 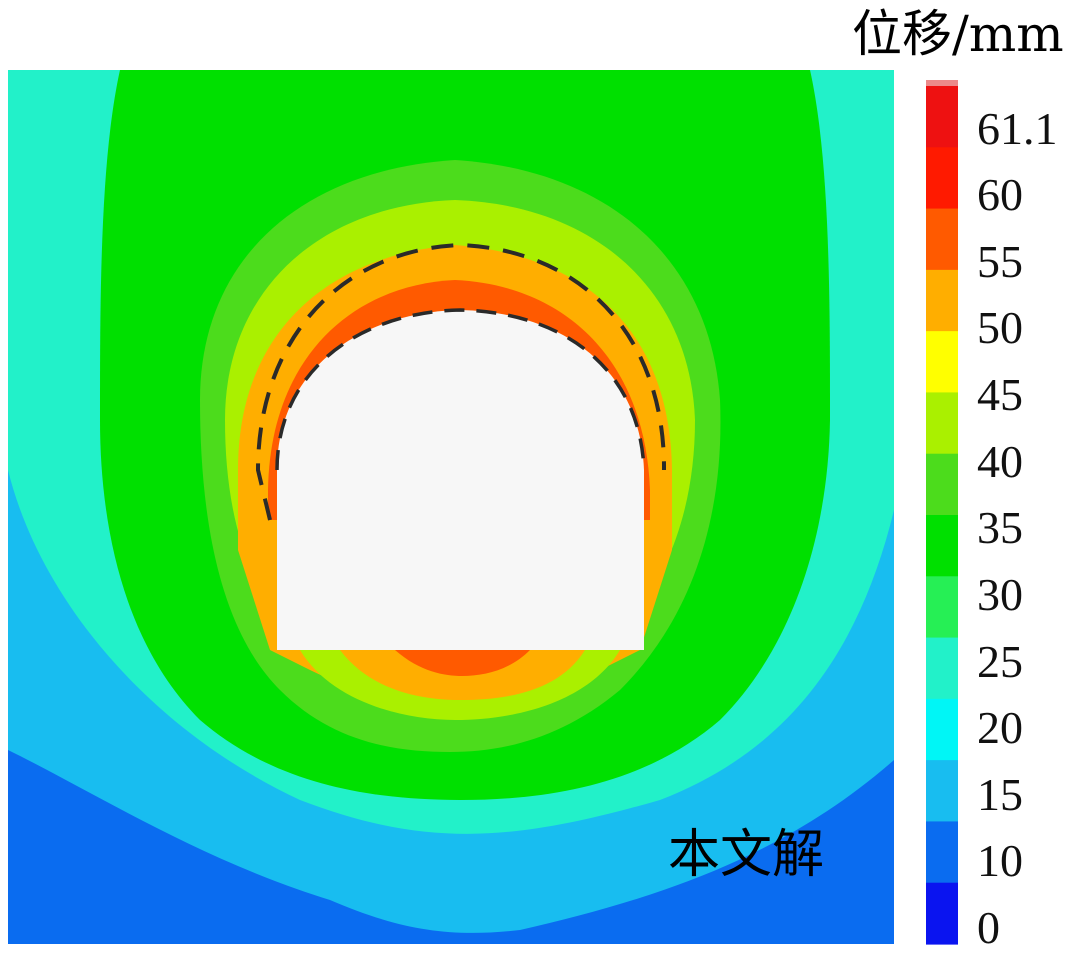 I want to click on colorbar-tick-label: 35, so click(x=1000, y=527).